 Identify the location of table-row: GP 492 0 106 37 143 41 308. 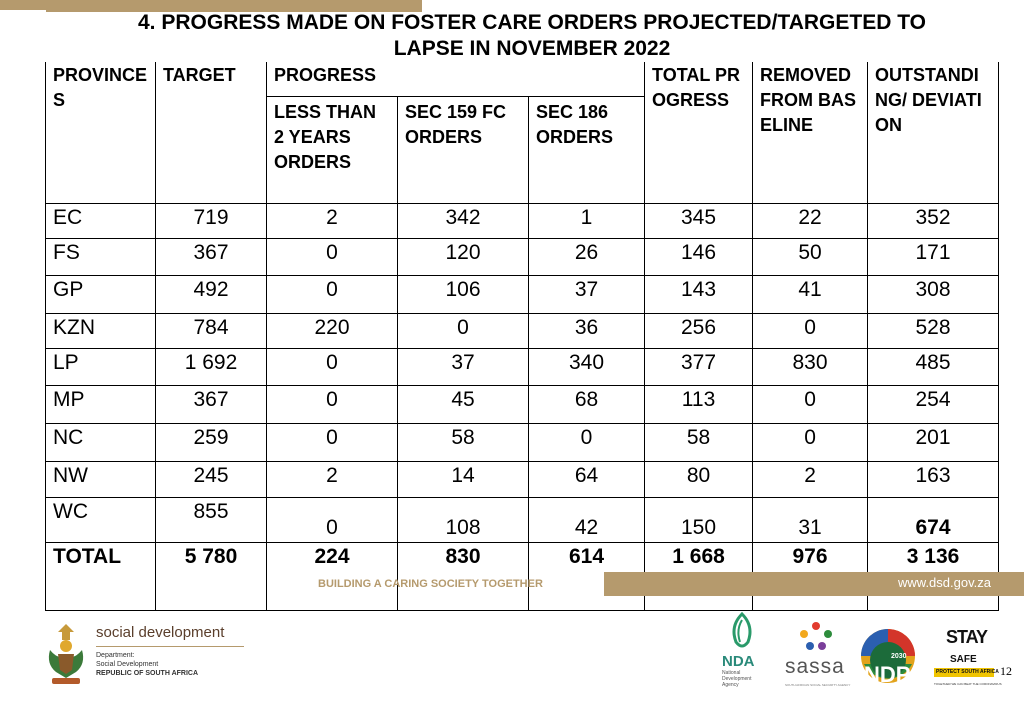
(522, 294).